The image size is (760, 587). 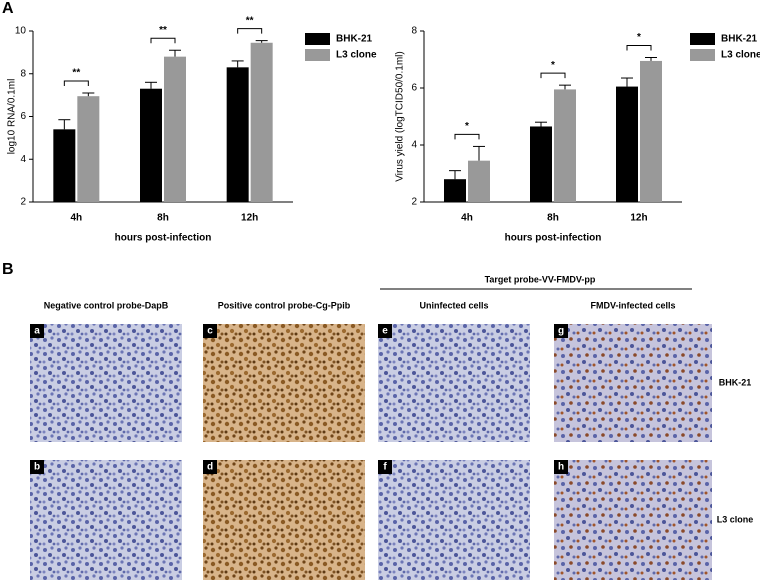 I want to click on image-letter: d, so click(x=210, y=467).